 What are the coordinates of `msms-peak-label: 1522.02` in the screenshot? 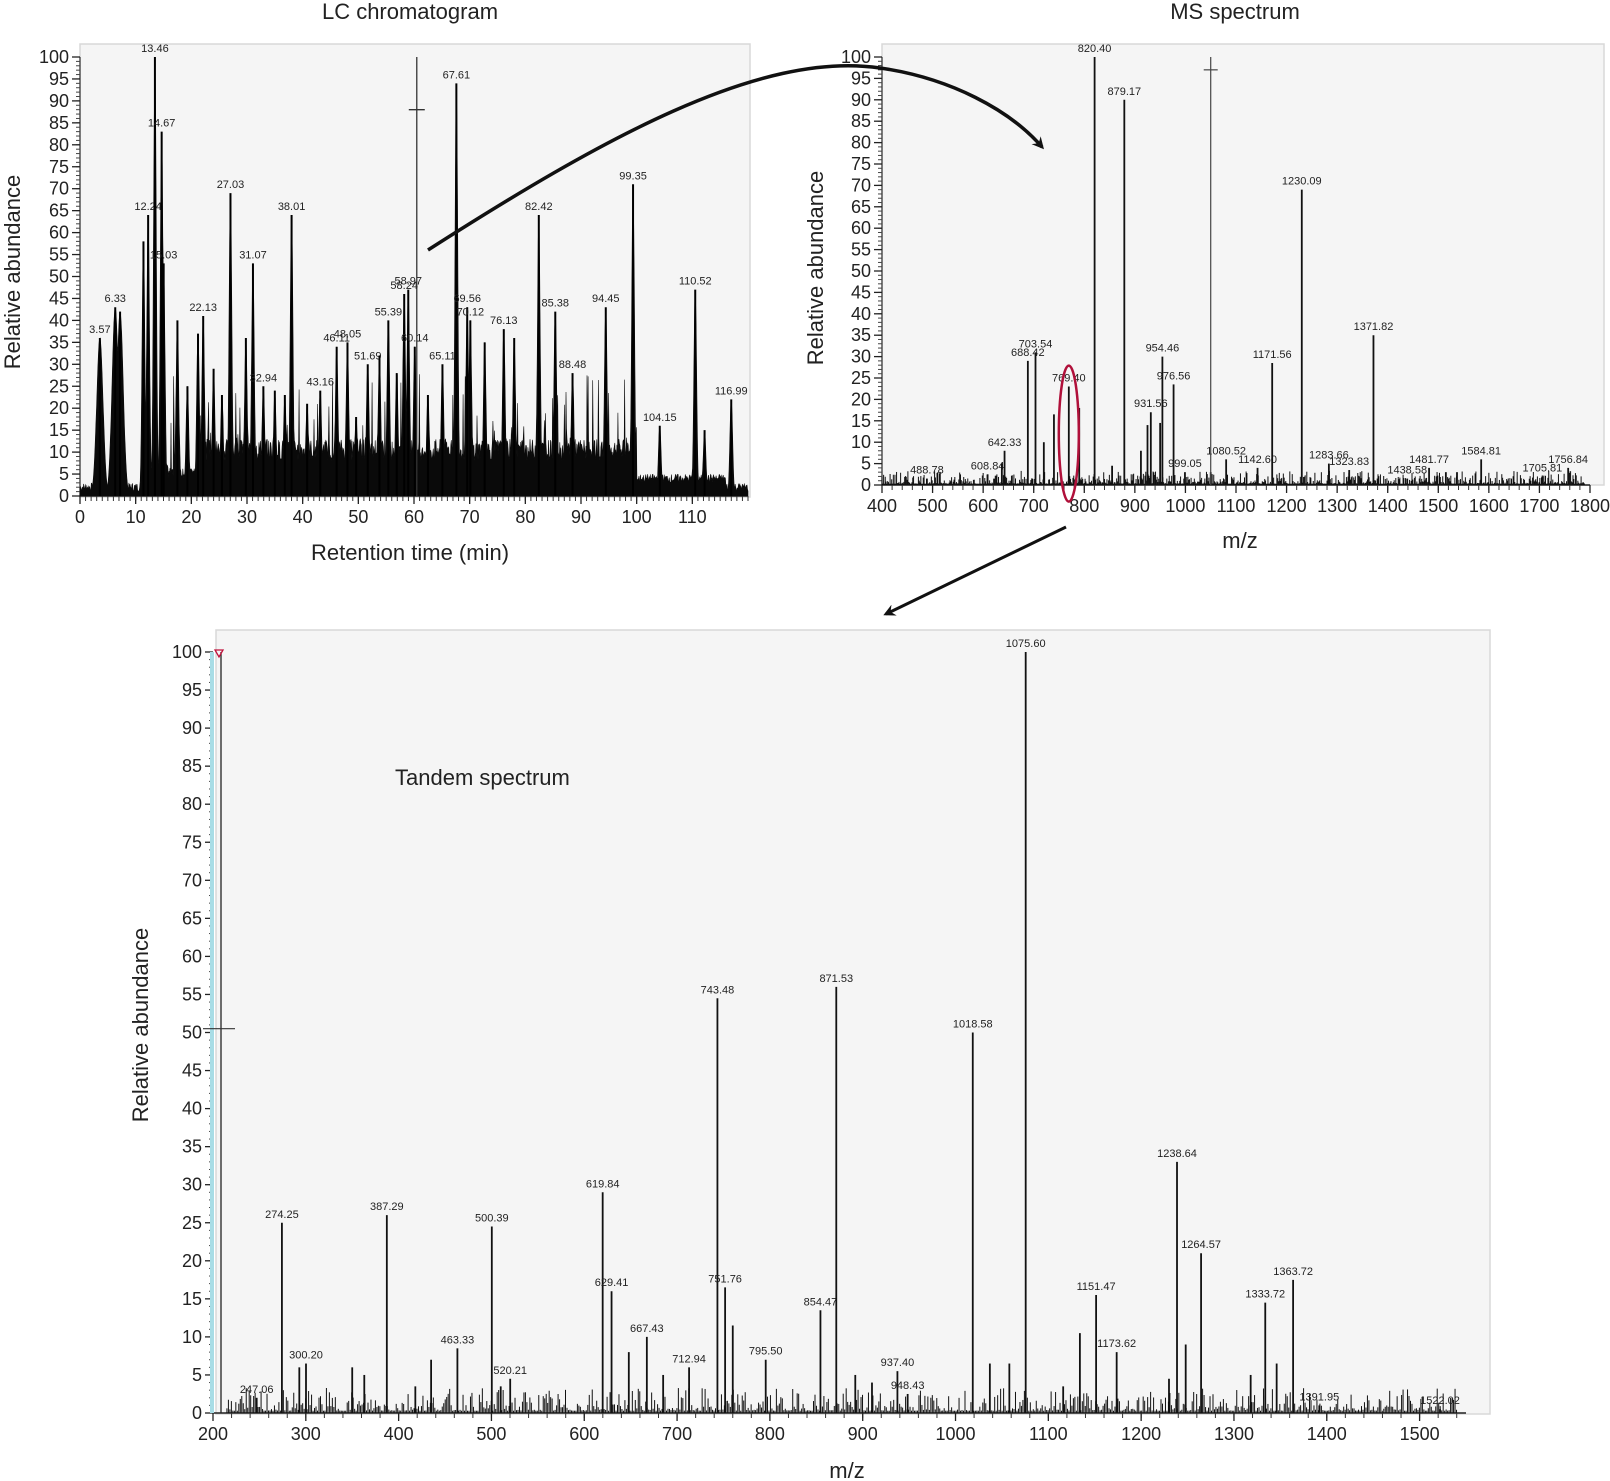 It's located at (1440, 1401).